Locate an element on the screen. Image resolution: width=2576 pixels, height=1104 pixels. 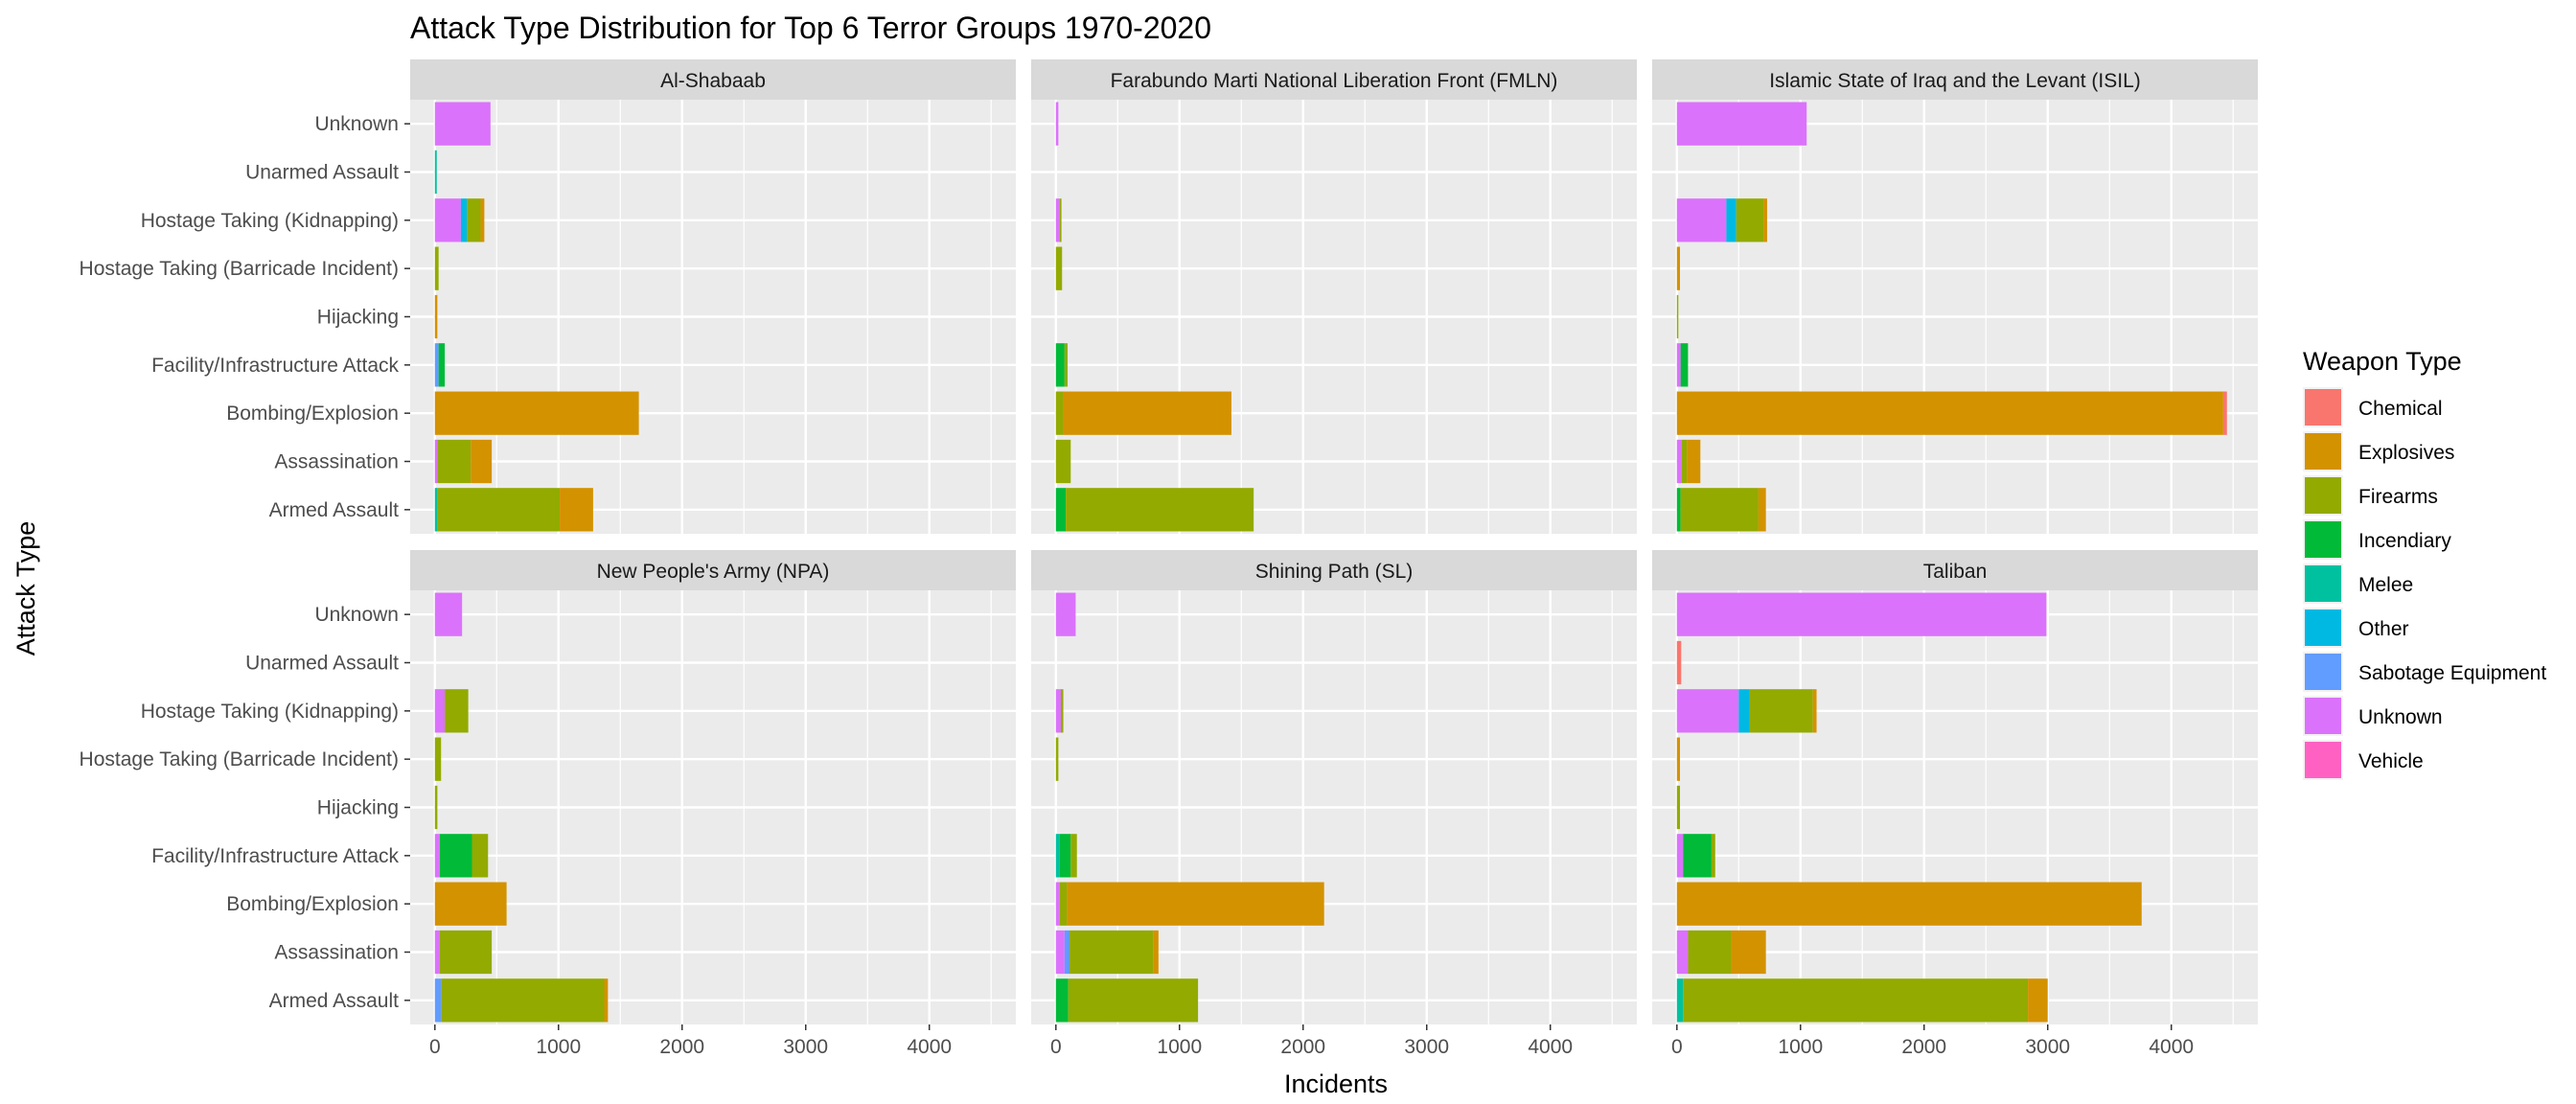
panel-taliban: Taliban 0 1000 2000 3000 4000 is located at coordinates (1955, 804).